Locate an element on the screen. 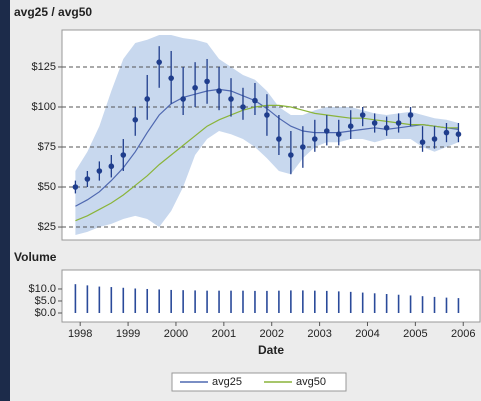 This screenshot has height=401, width=481. x-tick-label: 2001 is located at coordinates (224, 334).